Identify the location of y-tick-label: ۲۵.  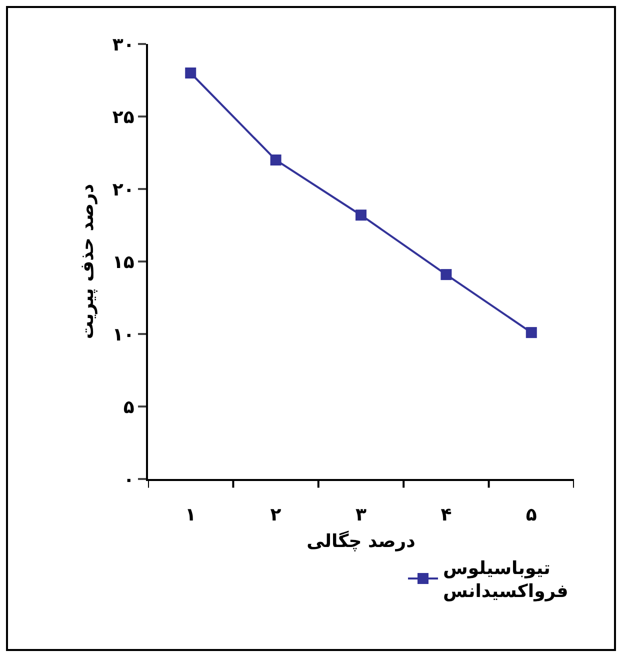
(123, 117).